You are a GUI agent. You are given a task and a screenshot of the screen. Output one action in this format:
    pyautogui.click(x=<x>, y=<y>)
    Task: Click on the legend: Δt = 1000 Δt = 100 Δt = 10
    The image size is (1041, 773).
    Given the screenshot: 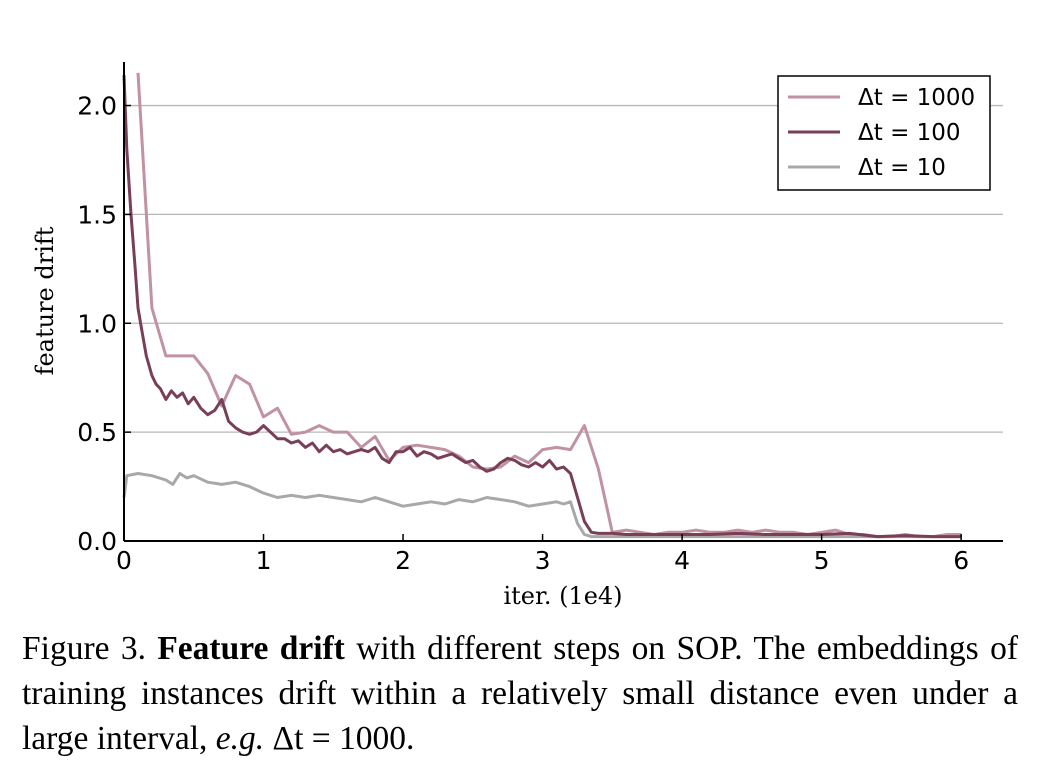 What is the action you would take?
    pyautogui.click(x=884, y=133)
    